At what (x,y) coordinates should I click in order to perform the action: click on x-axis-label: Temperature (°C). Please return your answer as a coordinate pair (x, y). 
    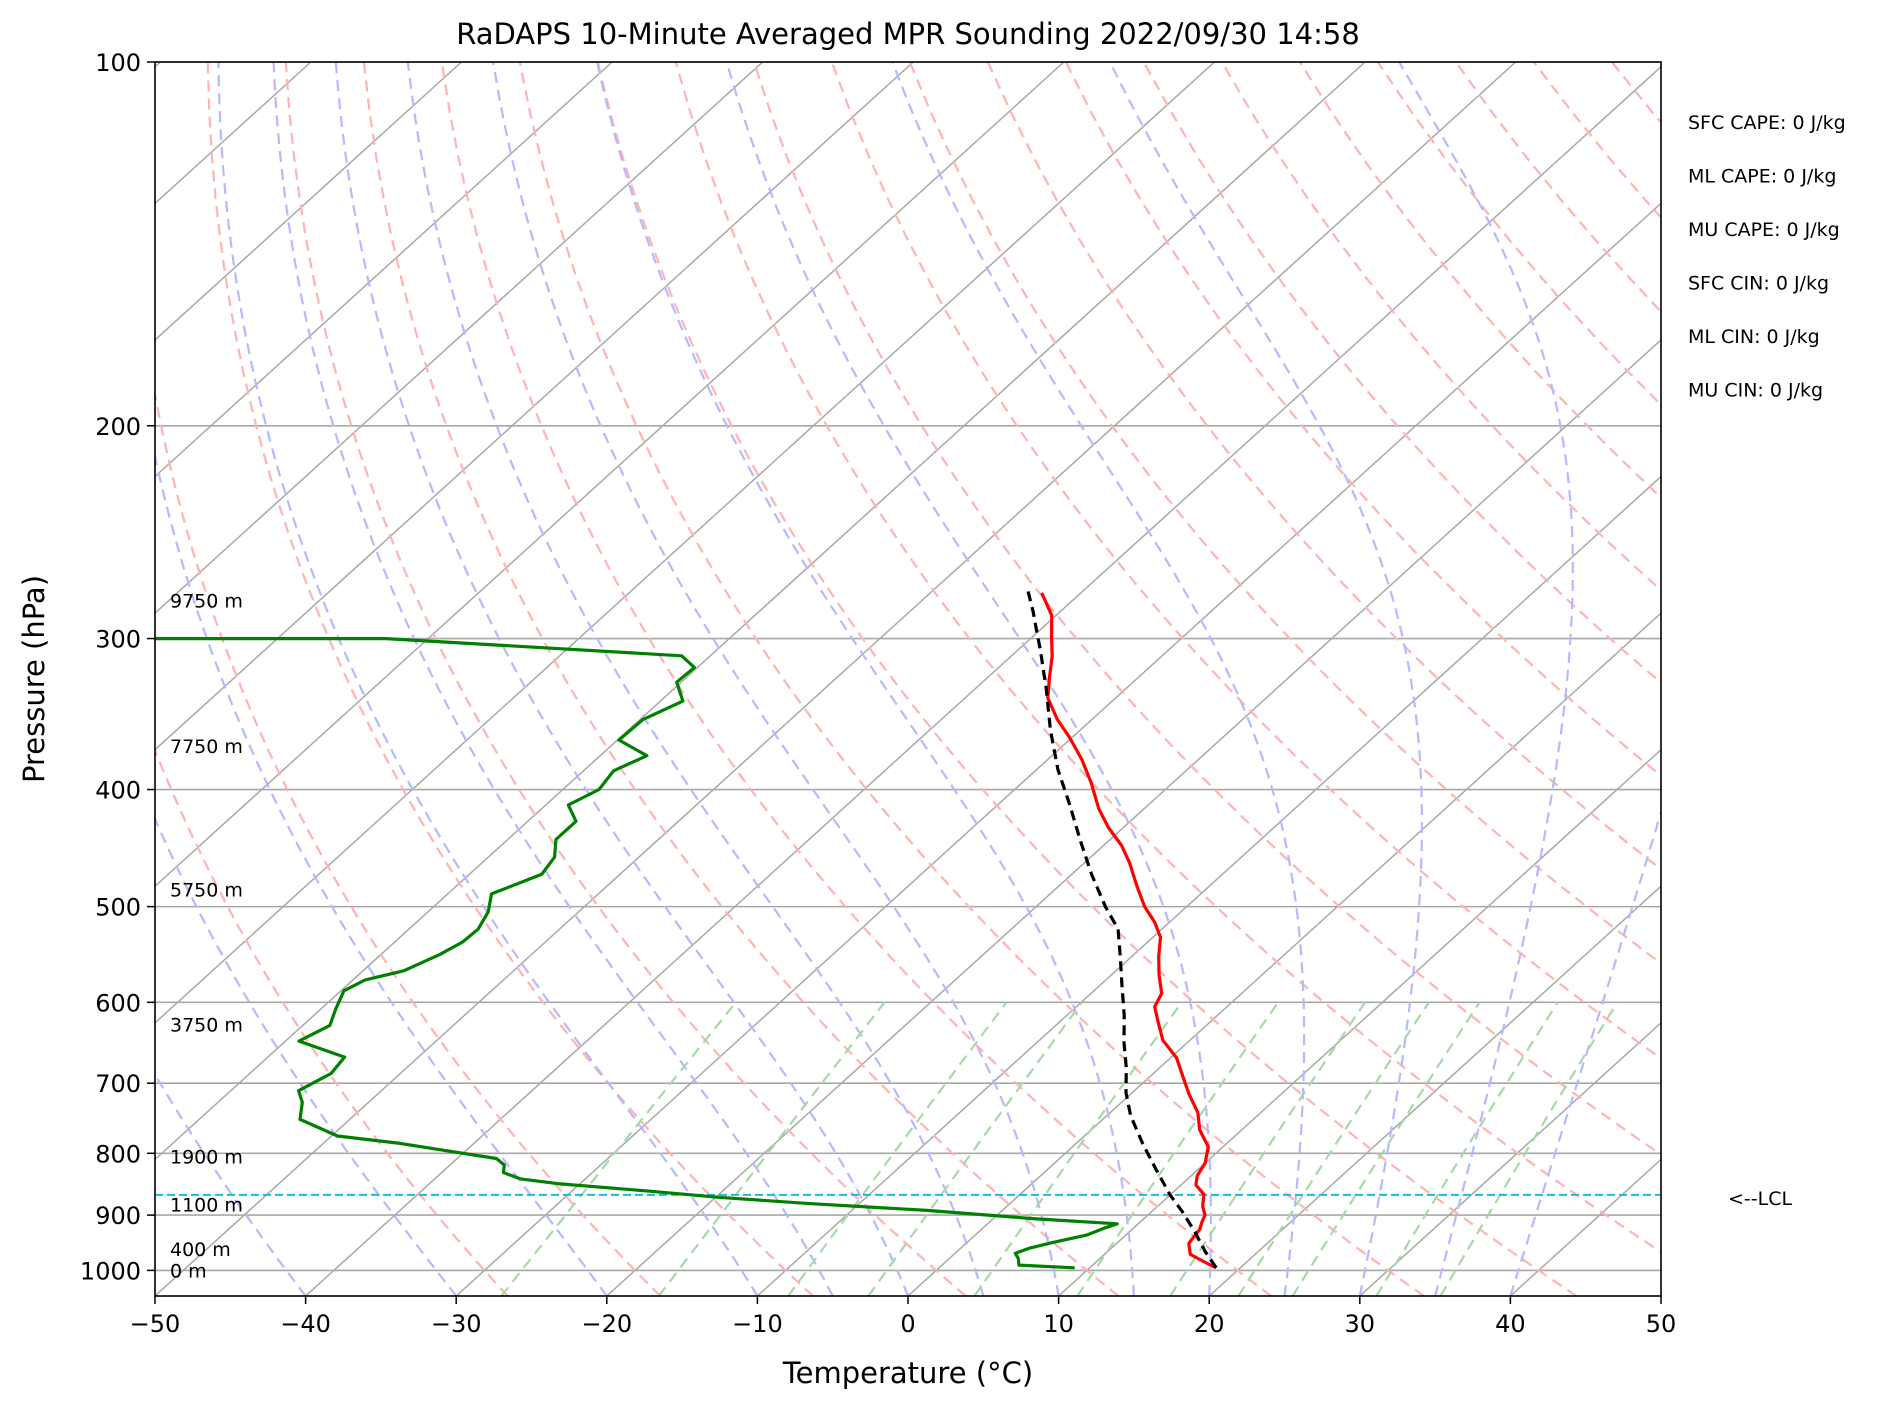
    Looking at the image, I should click on (907, 1373).